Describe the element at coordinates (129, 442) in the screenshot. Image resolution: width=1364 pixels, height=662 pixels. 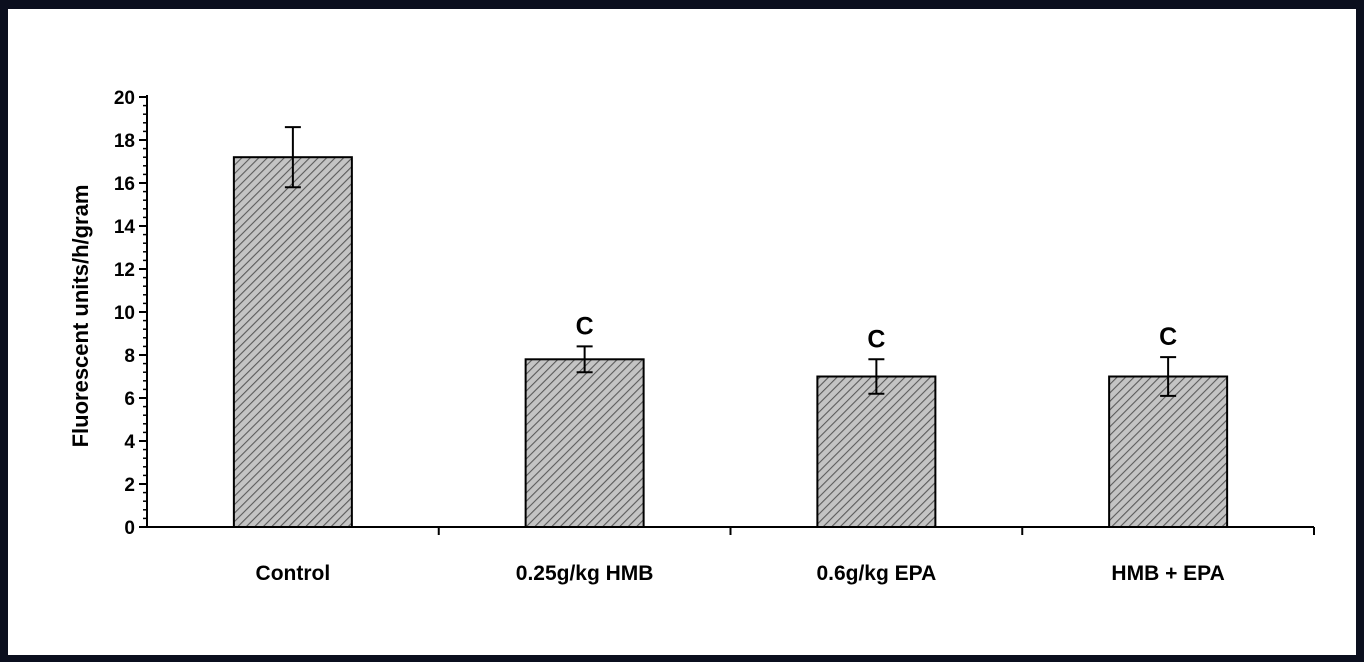
I see `y-tick-label: 4` at that location.